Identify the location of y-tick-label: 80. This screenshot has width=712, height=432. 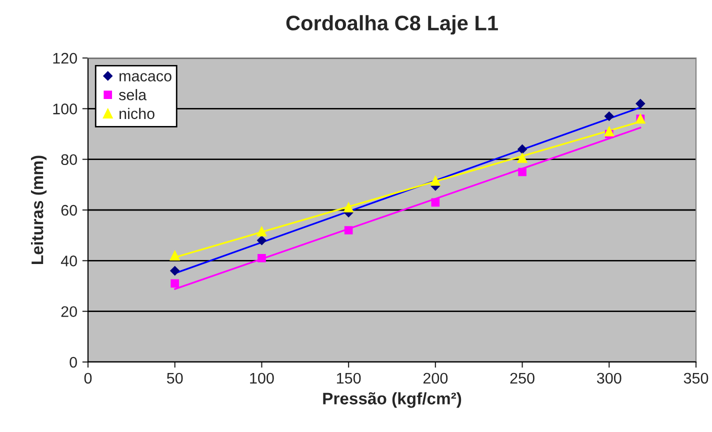
(69, 160).